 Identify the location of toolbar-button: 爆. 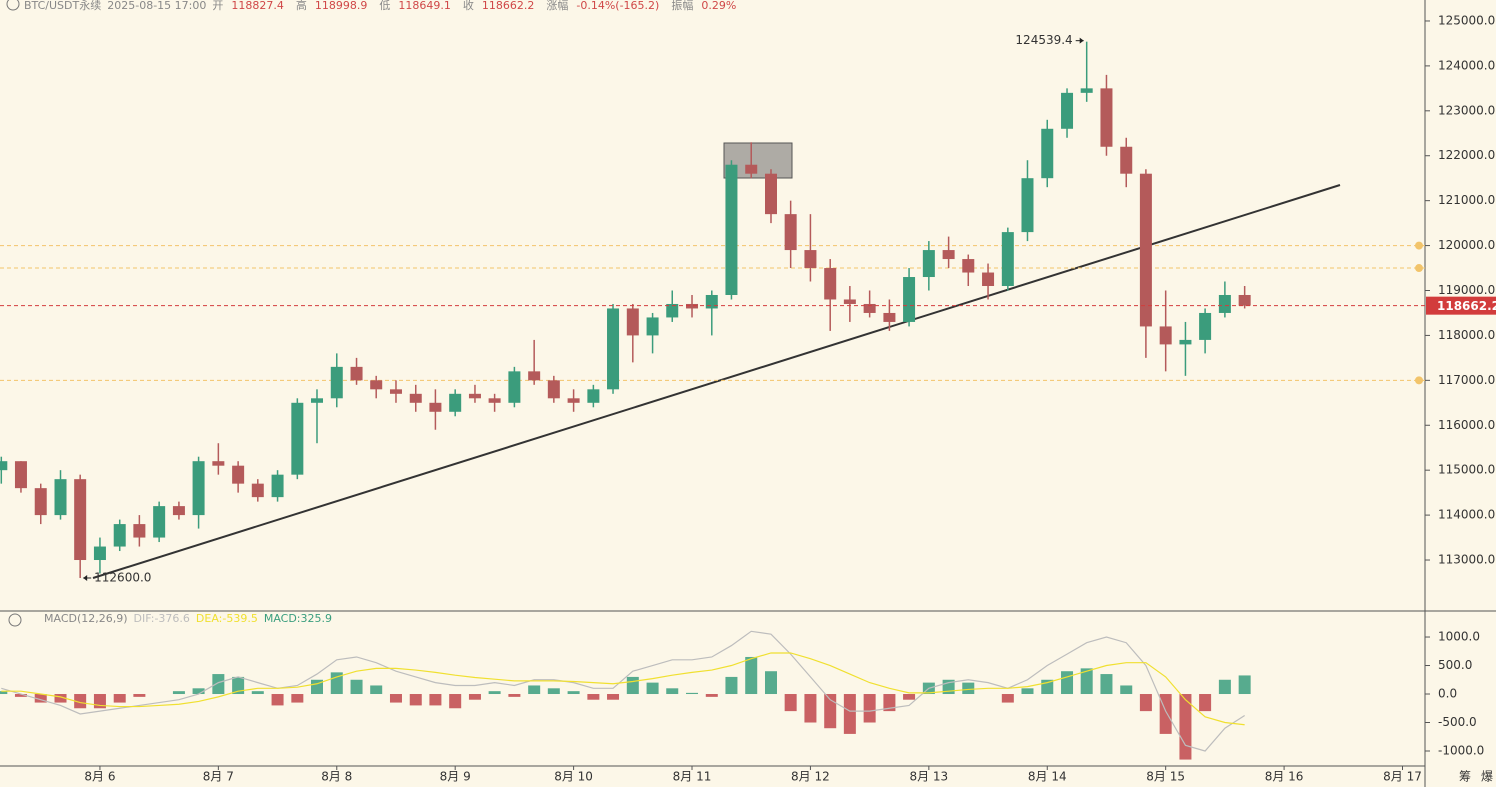
(1487, 777).